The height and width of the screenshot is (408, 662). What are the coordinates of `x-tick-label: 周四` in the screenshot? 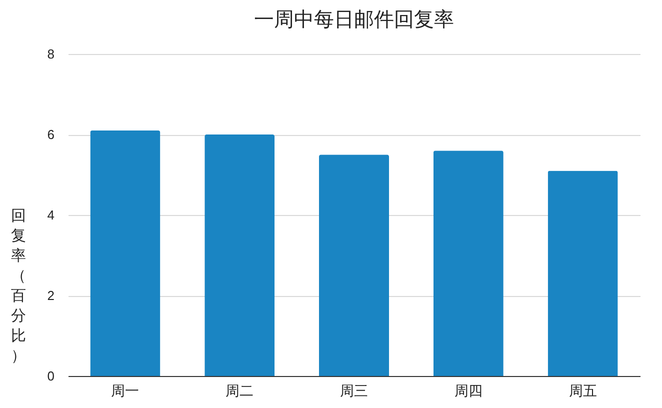 It's located at (468, 390).